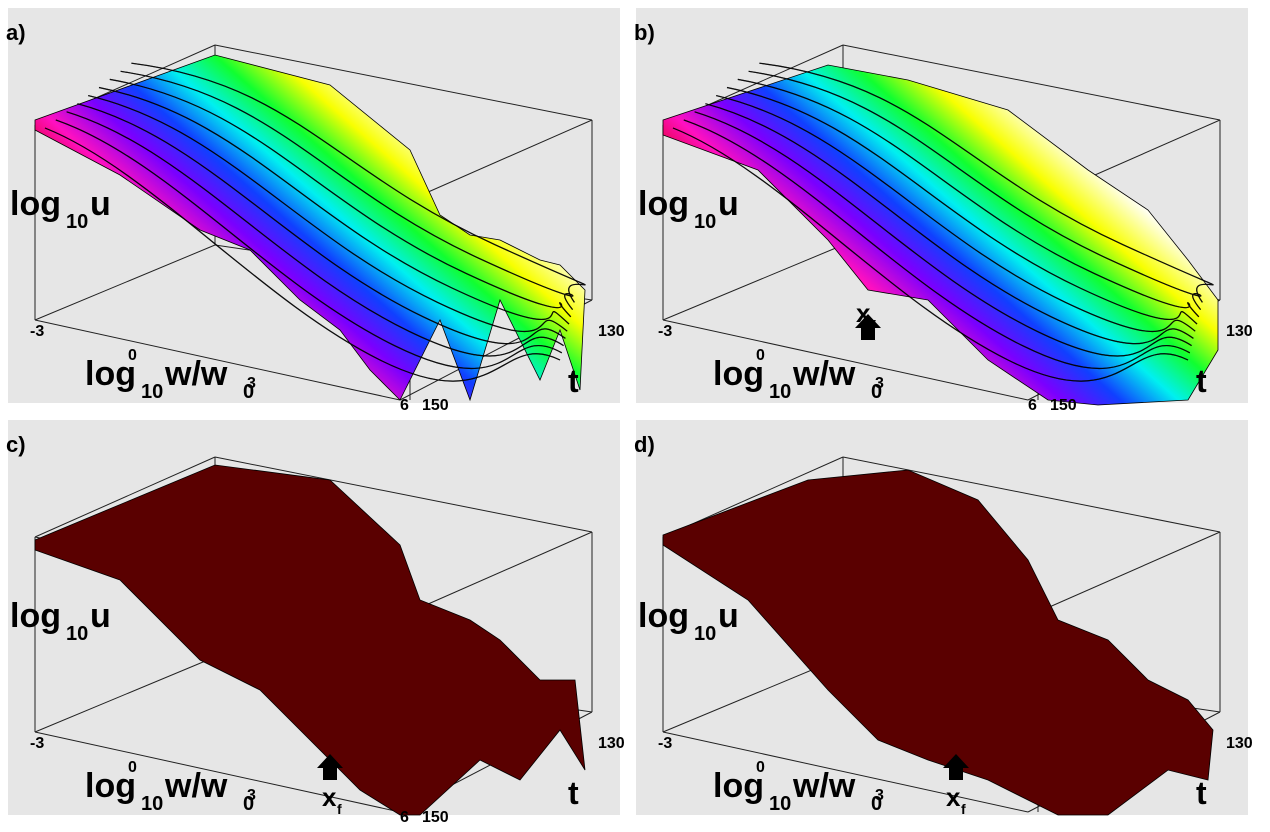  Describe the element at coordinates (16, 444) in the screenshot. I see `panel-label: c)` at that location.